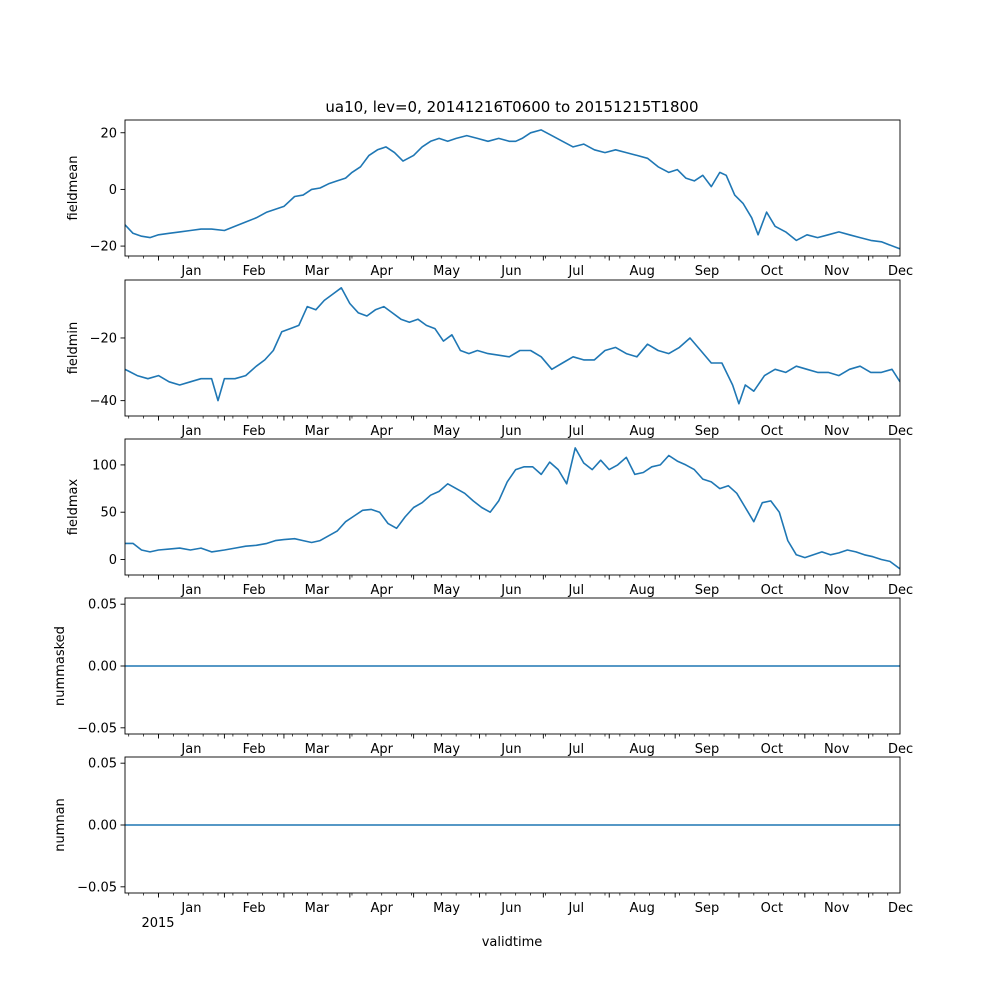 The height and width of the screenshot is (1000, 1000). I want to click on series-line-fieldmean, so click(512, 189).